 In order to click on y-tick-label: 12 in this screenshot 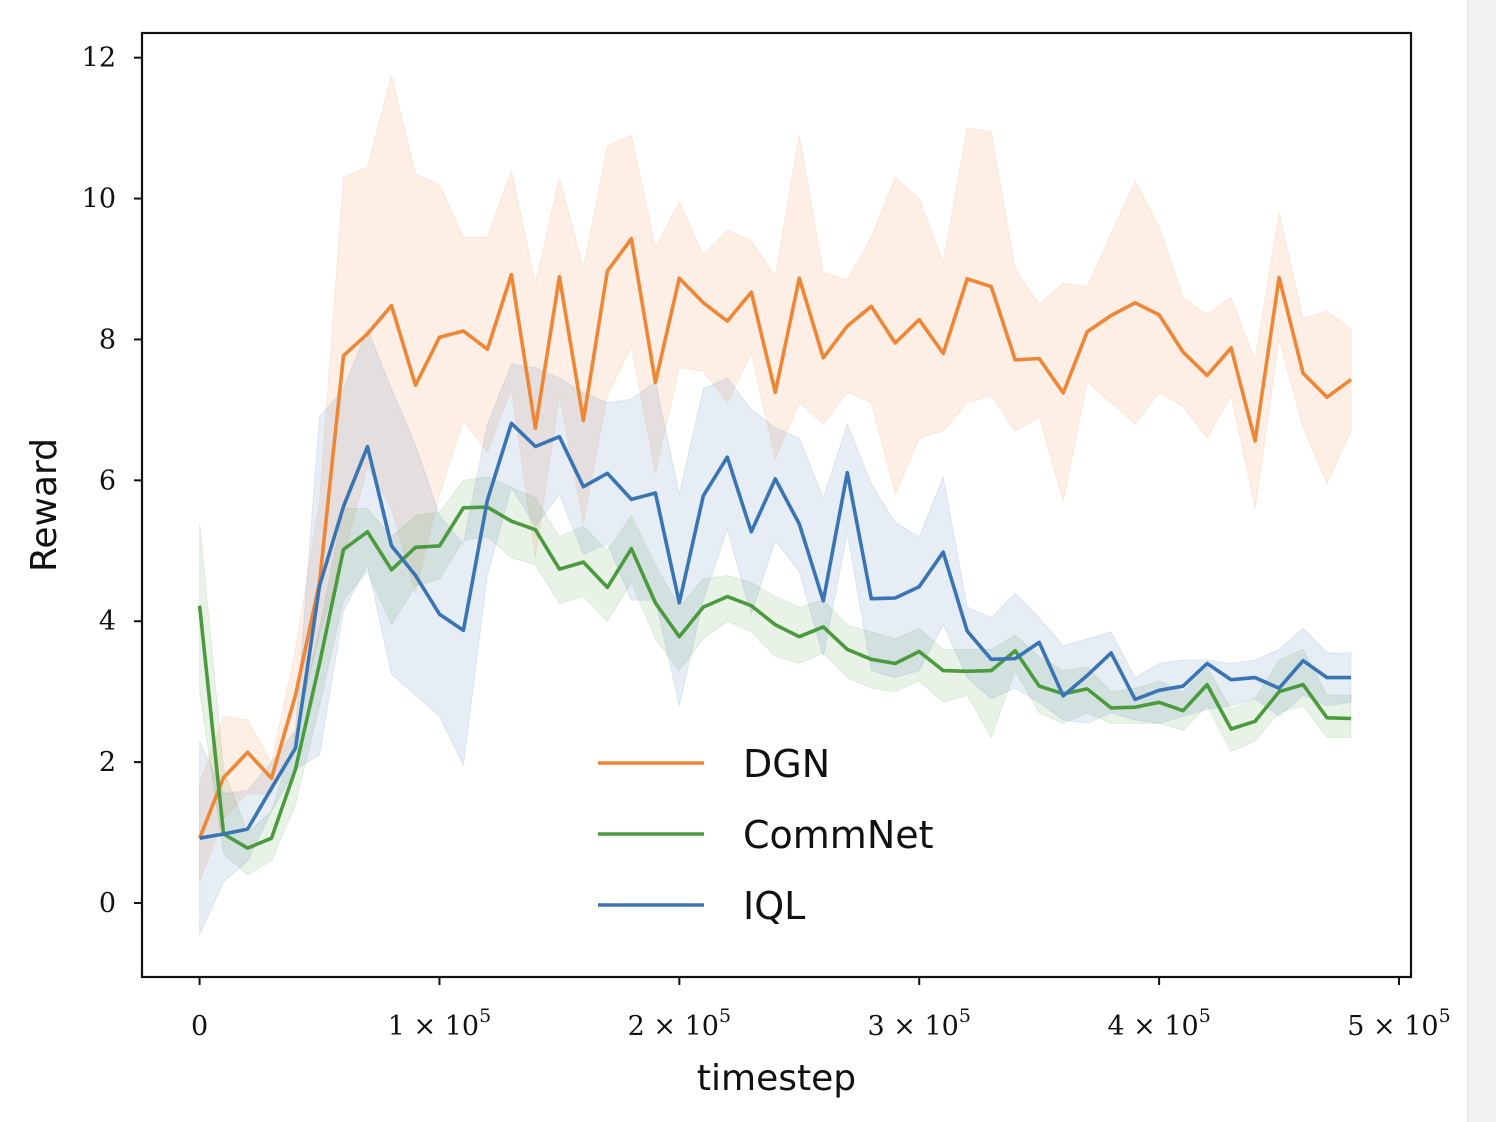, I will do `click(99, 58)`.